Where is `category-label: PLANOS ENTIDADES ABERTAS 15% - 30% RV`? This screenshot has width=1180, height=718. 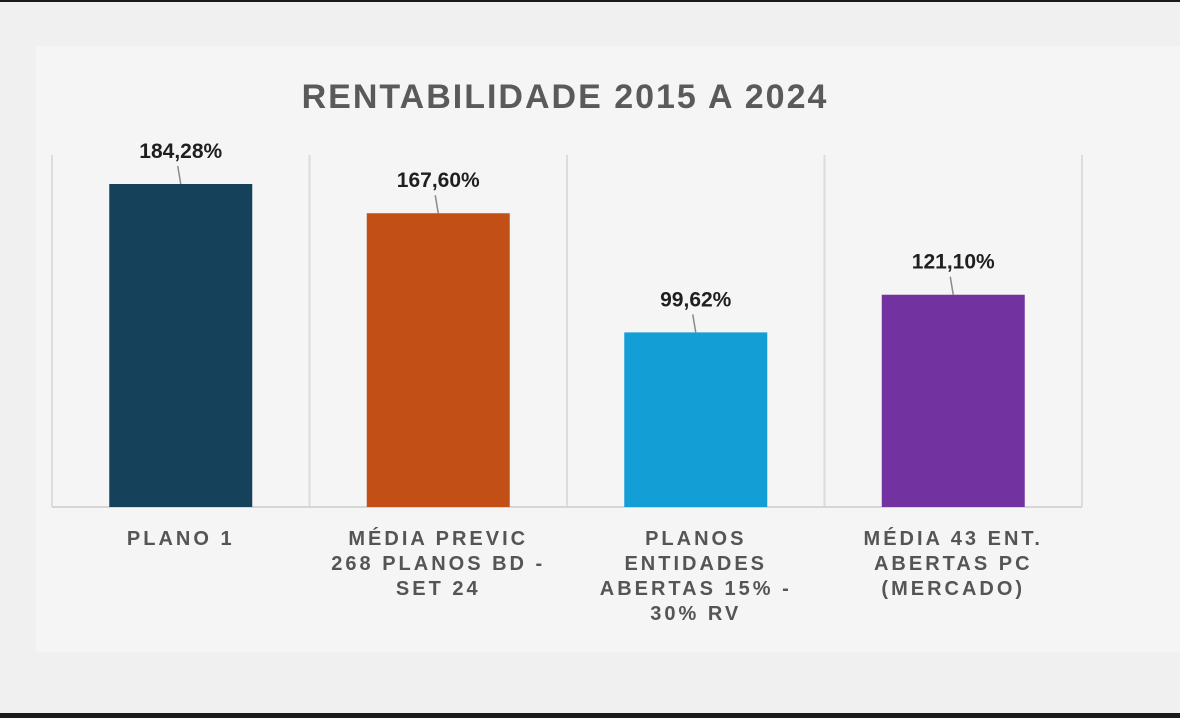
category-label: PLANOS ENTIDADES ABERTAS 15% - 30% RV is located at coordinates (695, 576).